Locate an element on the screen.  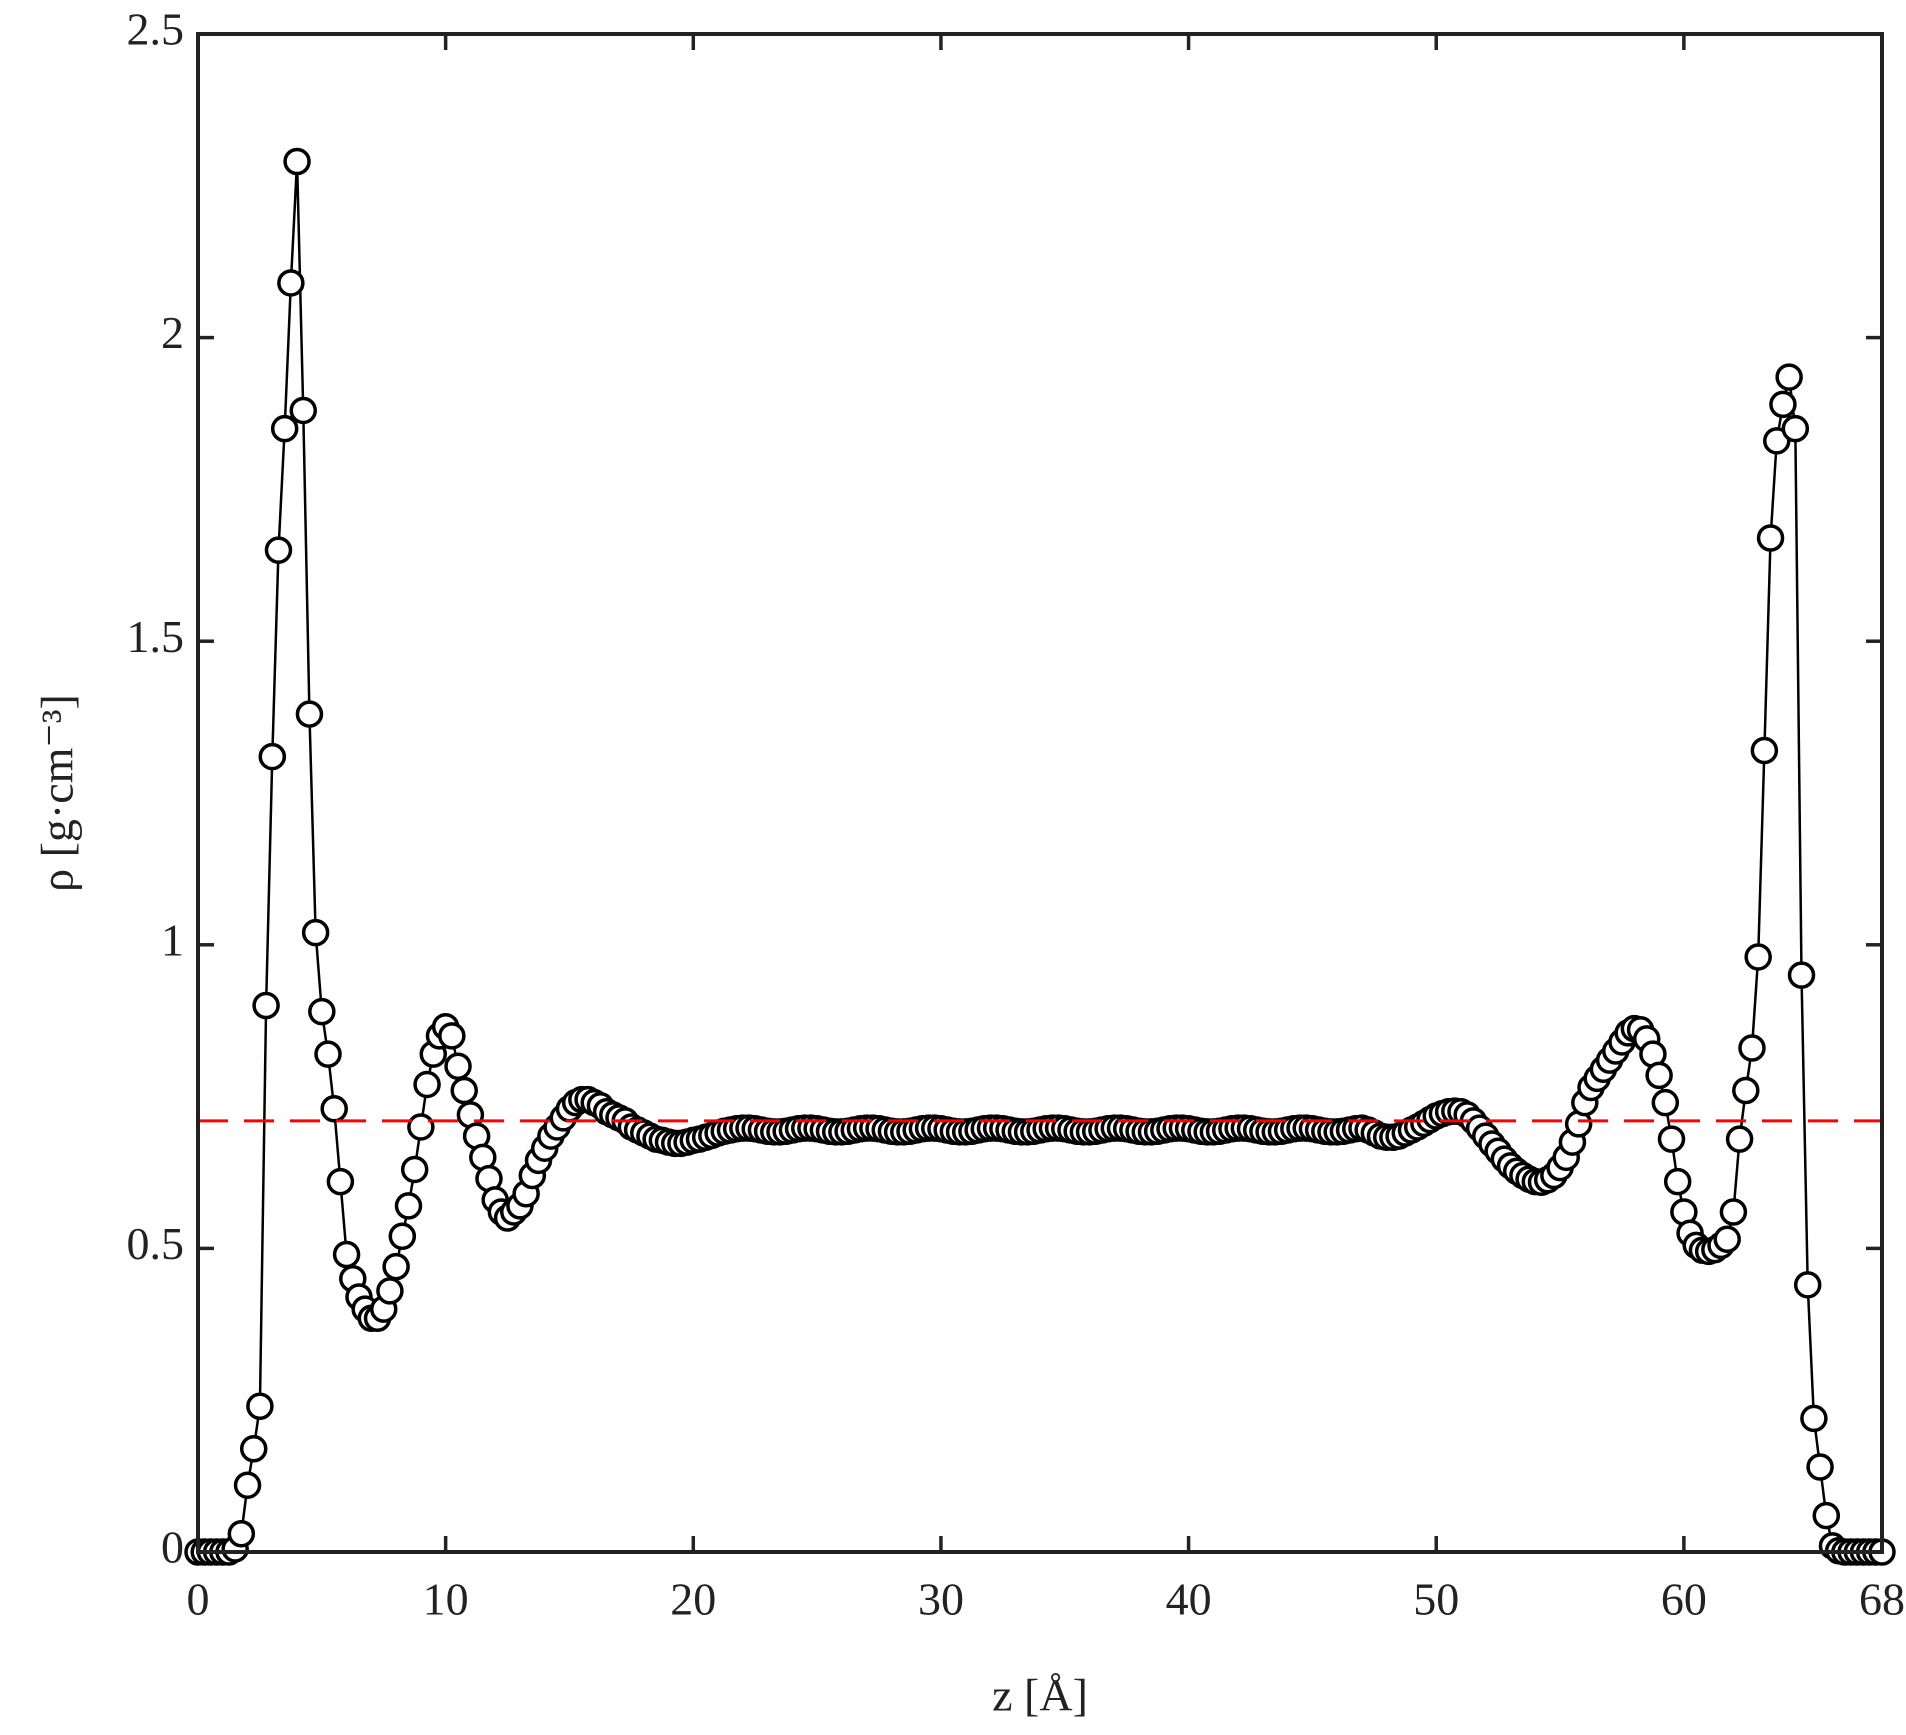
x-tick-label: 50 is located at coordinates (1436, 1599).